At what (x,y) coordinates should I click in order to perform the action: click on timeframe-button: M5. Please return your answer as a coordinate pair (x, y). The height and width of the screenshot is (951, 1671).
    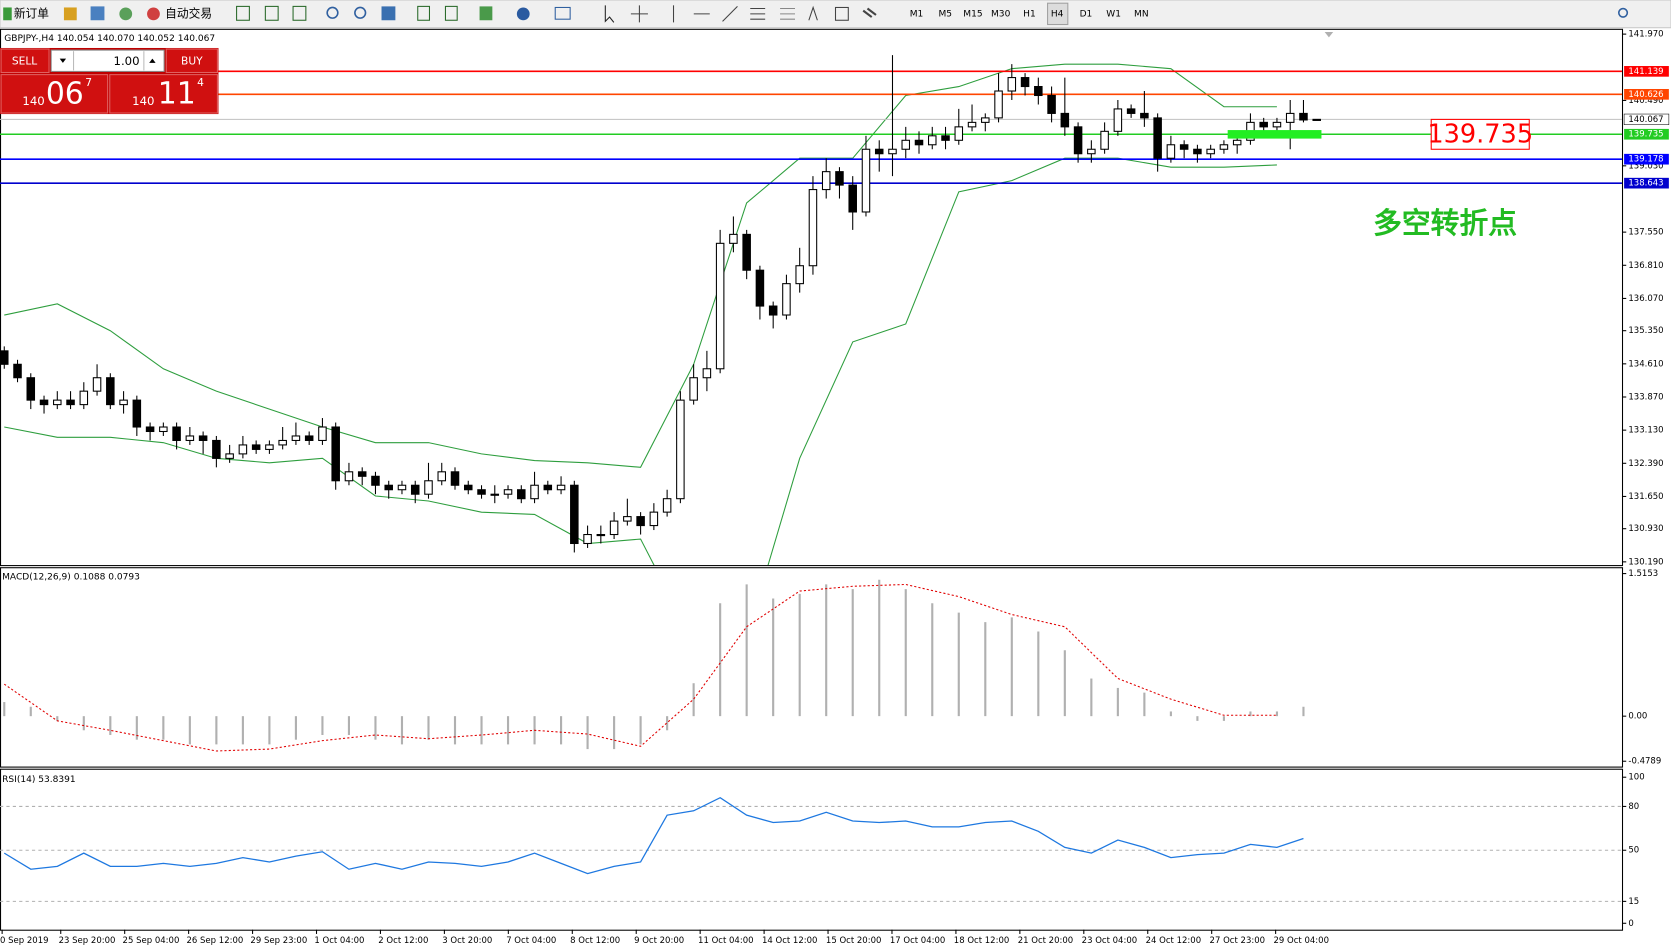
    Looking at the image, I should click on (945, 14).